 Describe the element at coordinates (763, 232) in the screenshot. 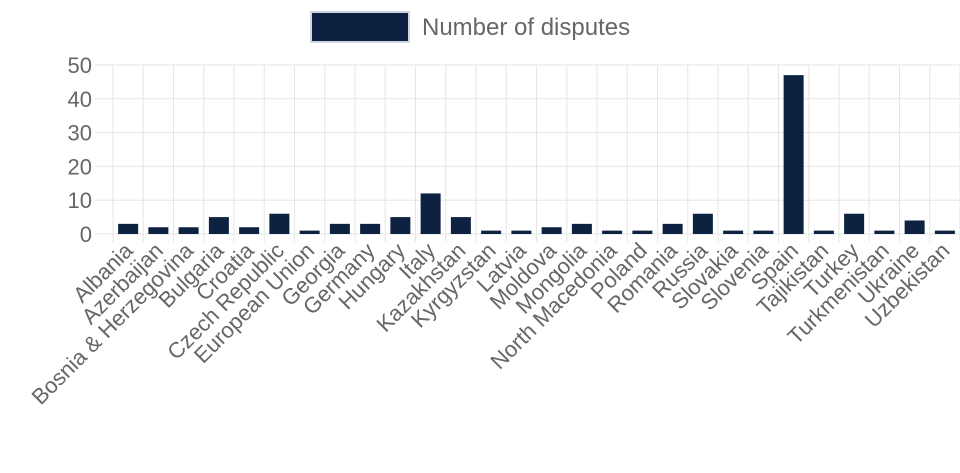

I see `bar-slovenia` at that location.